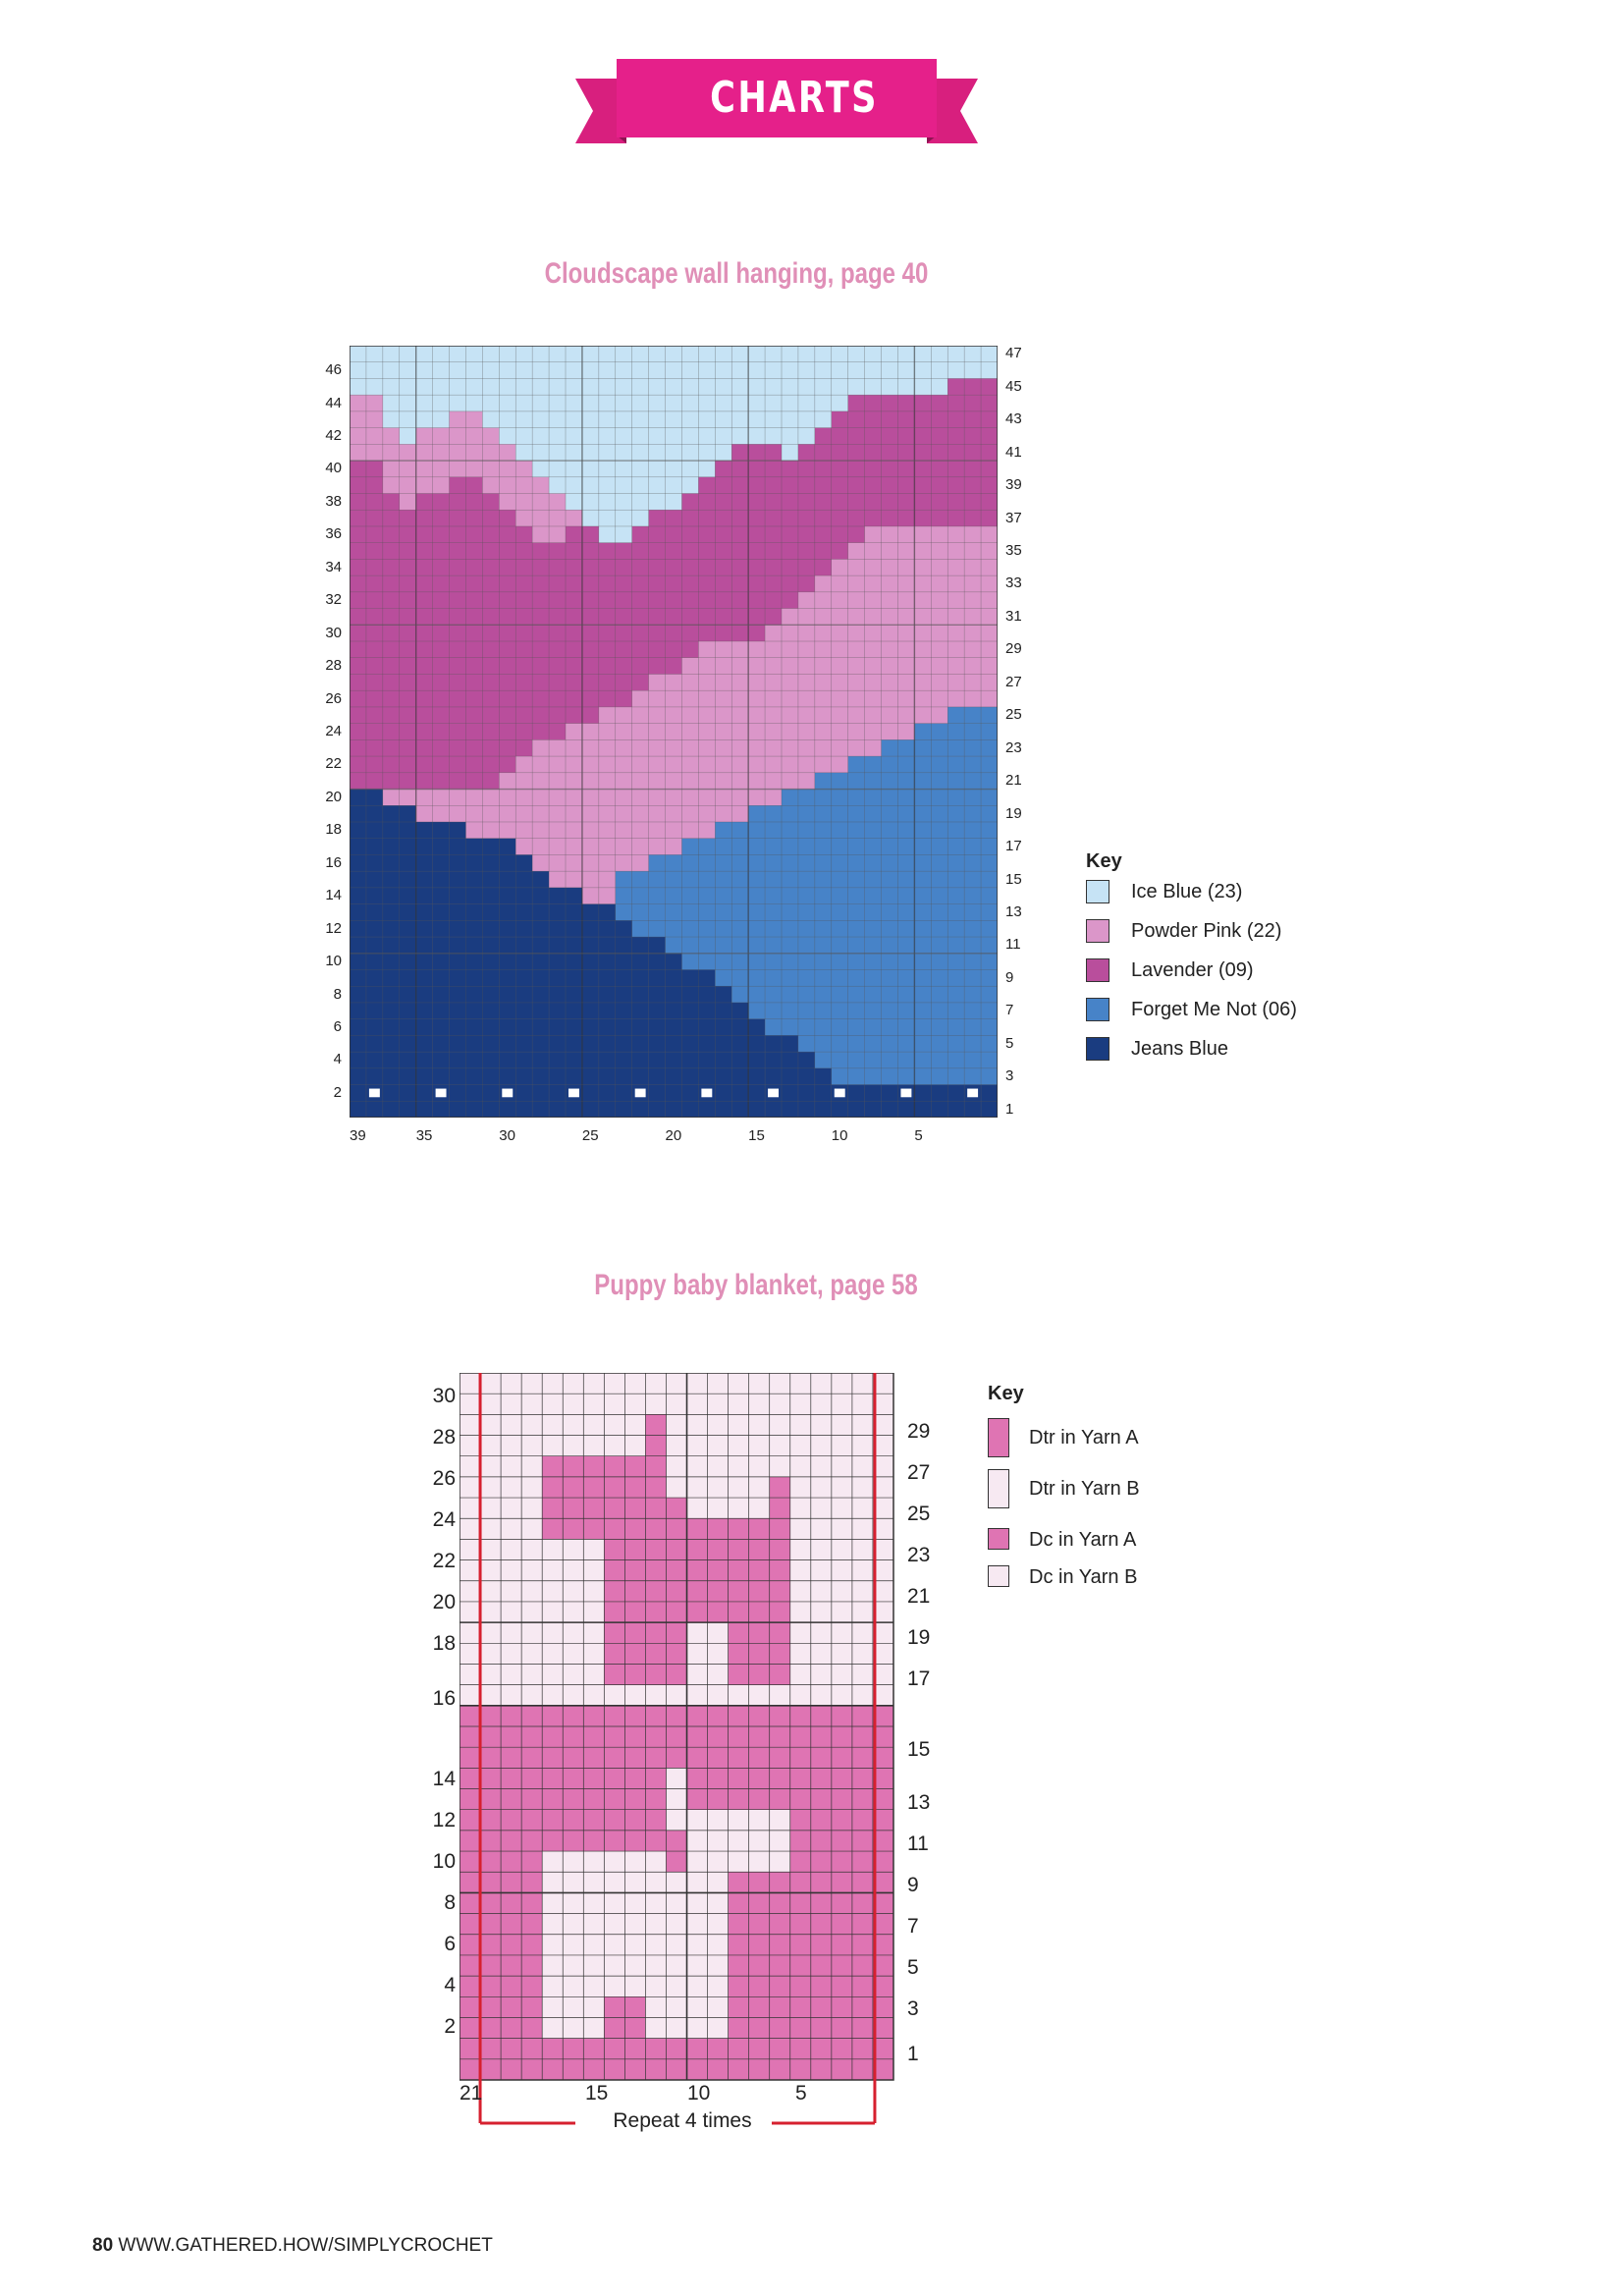 This screenshot has width=1623, height=2296. Describe the element at coordinates (444, 1561) in the screenshot. I see `puppy-row-label: 22` at that location.